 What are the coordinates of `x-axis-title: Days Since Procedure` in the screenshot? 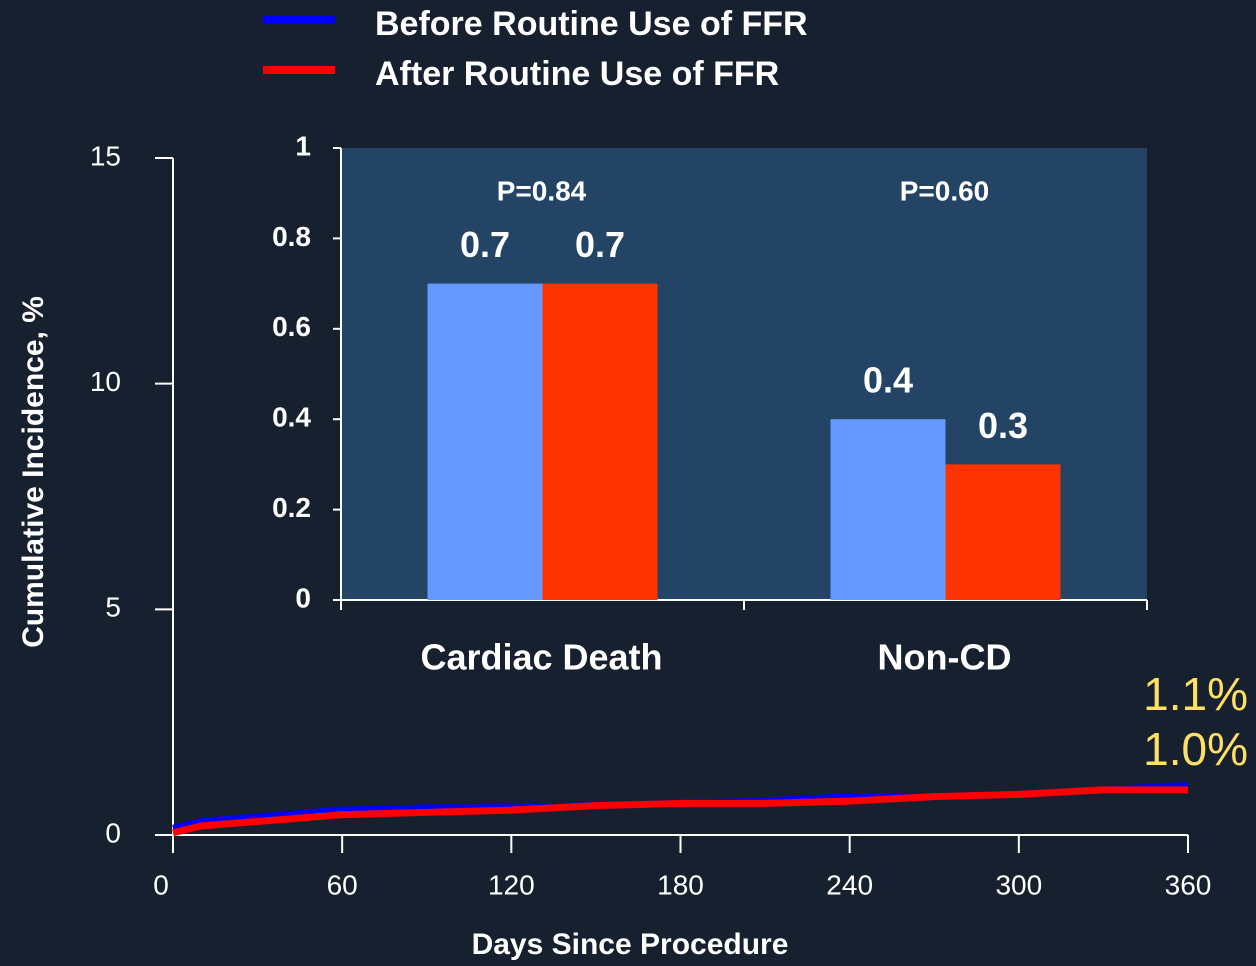 It's located at (630, 944).